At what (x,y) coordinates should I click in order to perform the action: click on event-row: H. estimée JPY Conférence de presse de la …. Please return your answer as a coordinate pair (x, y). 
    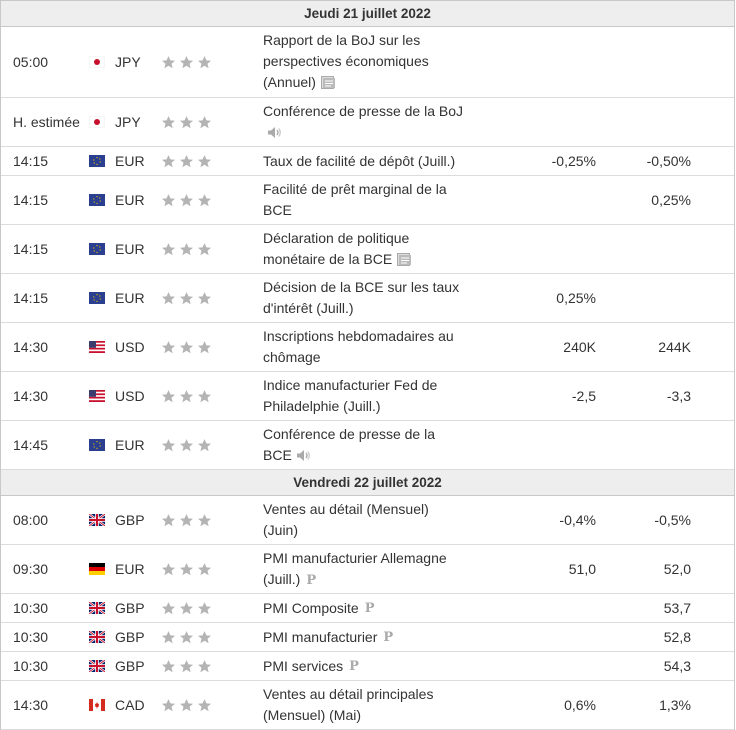
    Looking at the image, I should click on (367, 122).